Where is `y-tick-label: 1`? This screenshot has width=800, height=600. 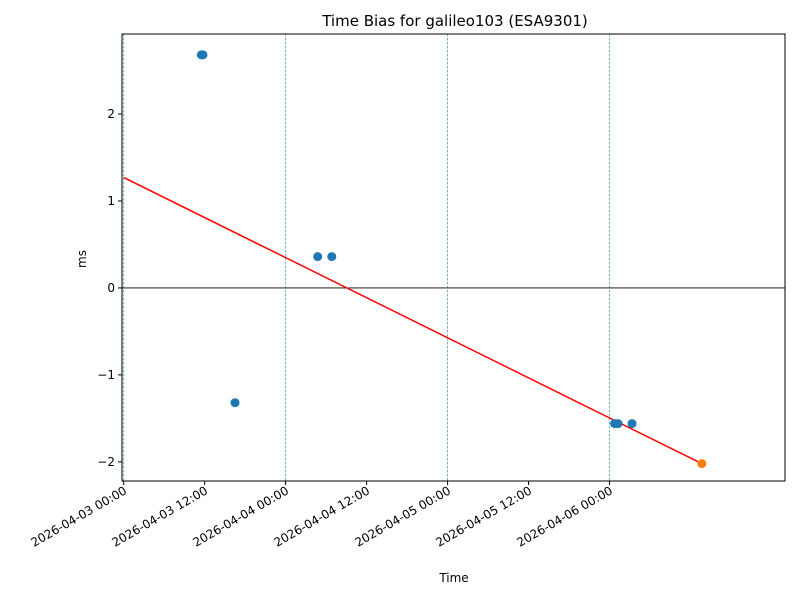 y-tick-label: 1 is located at coordinates (111, 201).